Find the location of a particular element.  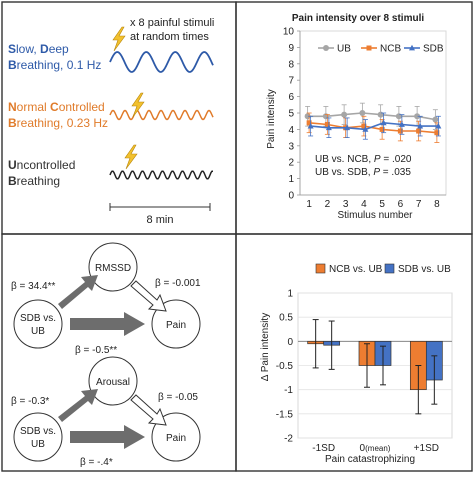

outcome-label-bottom: Pain is located at coordinates (176, 438).